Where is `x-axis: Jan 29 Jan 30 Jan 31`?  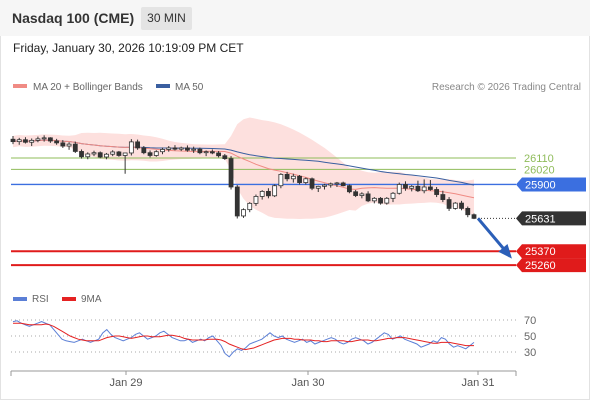
x-axis: Jan 29 Jan 30 Jan 31 is located at coordinates (263, 379).